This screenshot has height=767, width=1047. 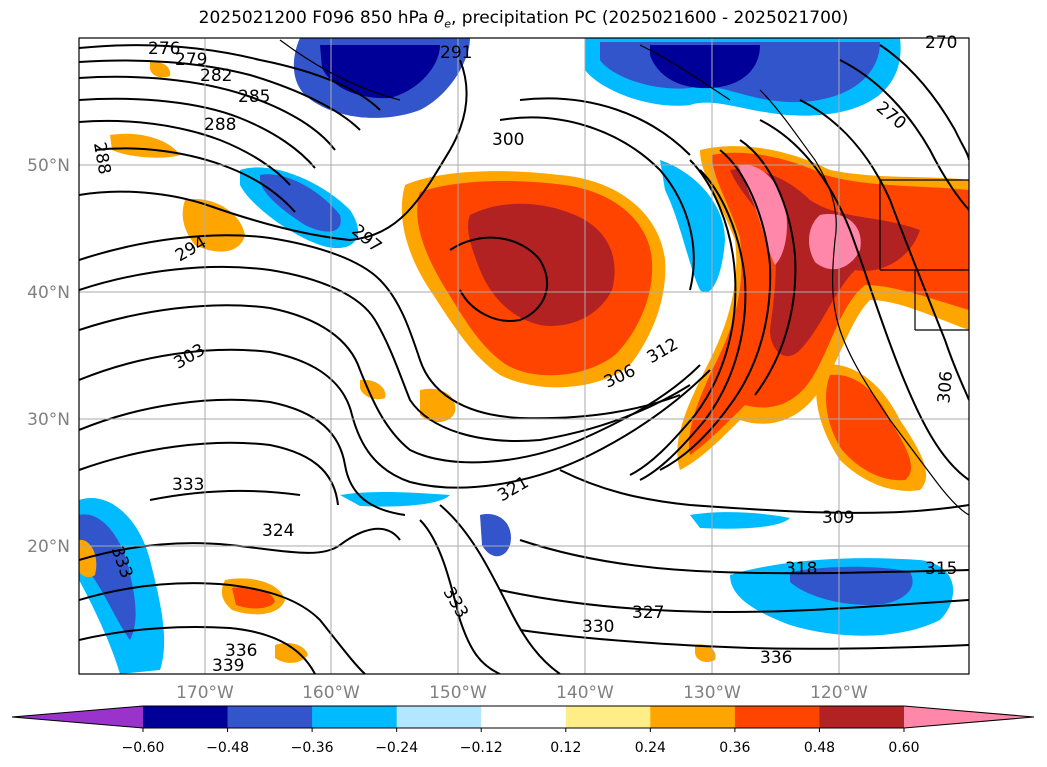 What do you see at coordinates (312, 748) in the screenshot?
I see `colorbar-tick-label: −0.36` at bounding box center [312, 748].